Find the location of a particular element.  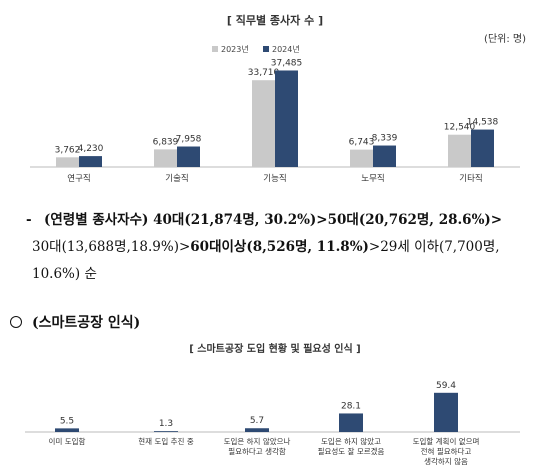

category-label: 도입할 계획이 없으며 전혀 필요하다고 생각하지 않음 is located at coordinates (446, 451).